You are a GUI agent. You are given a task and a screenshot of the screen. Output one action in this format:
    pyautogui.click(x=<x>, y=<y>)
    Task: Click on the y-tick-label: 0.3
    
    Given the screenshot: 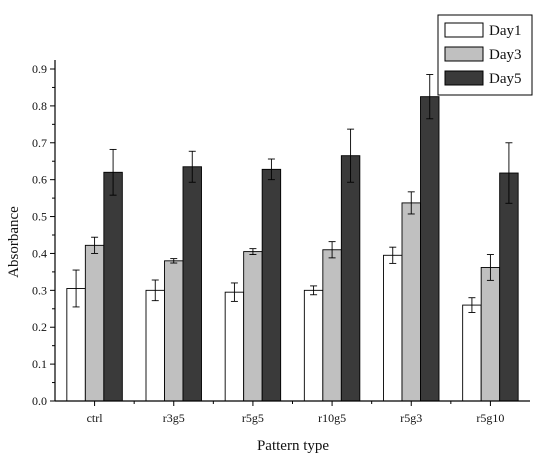 What is the action you would take?
    pyautogui.click(x=39, y=290)
    